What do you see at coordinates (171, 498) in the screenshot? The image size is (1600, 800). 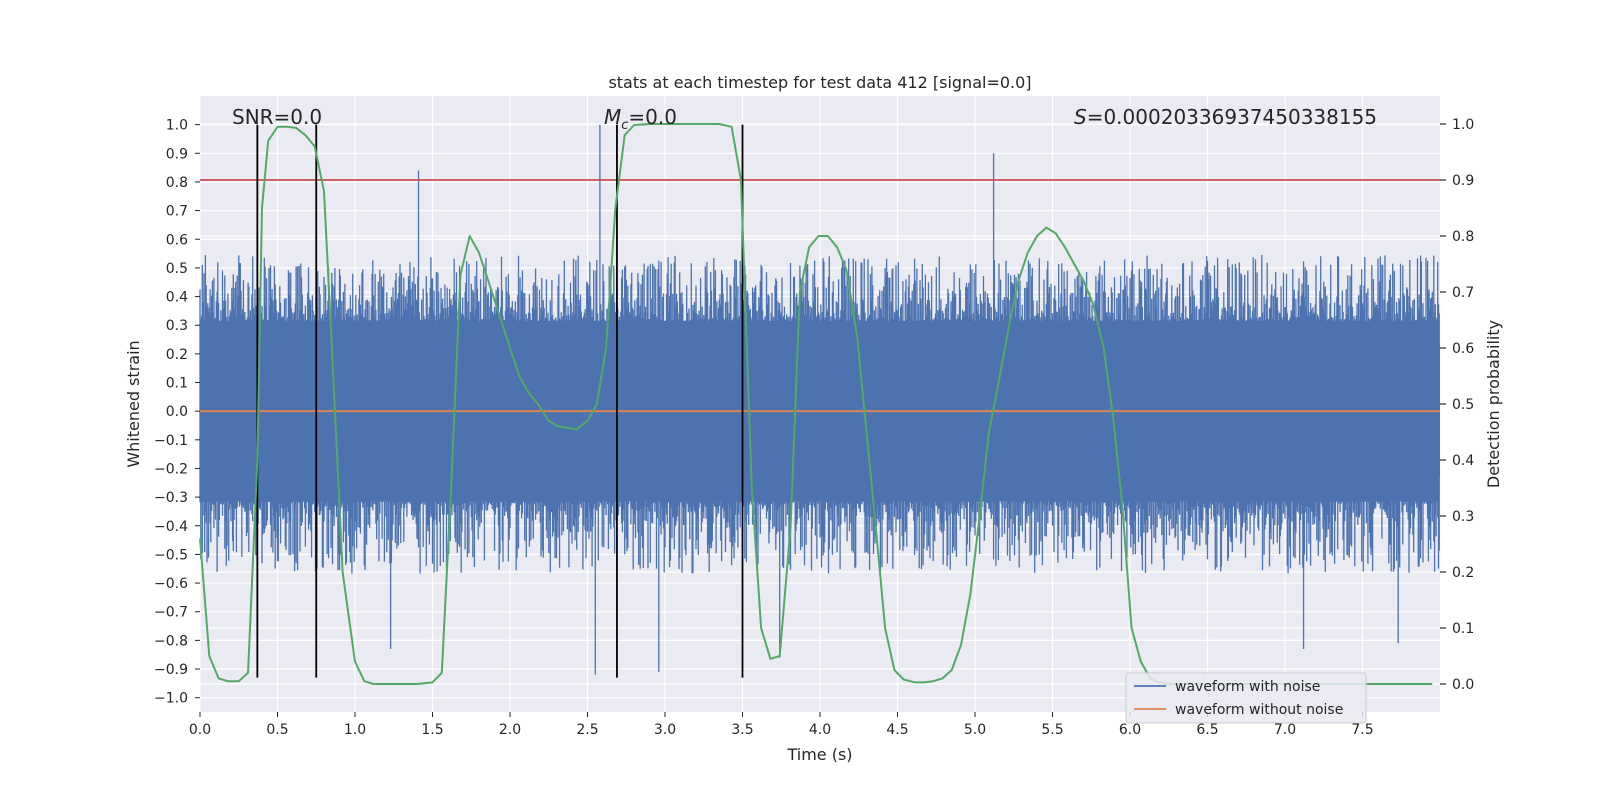 I see `y-tick-label: −0.3` at bounding box center [171, 498].